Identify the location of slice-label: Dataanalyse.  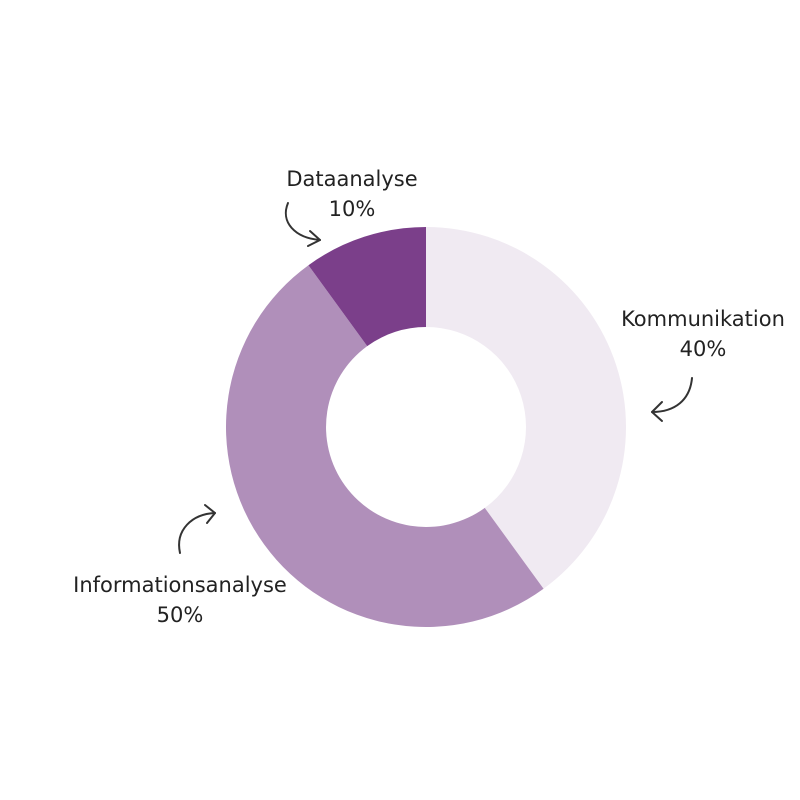
(351, 179).